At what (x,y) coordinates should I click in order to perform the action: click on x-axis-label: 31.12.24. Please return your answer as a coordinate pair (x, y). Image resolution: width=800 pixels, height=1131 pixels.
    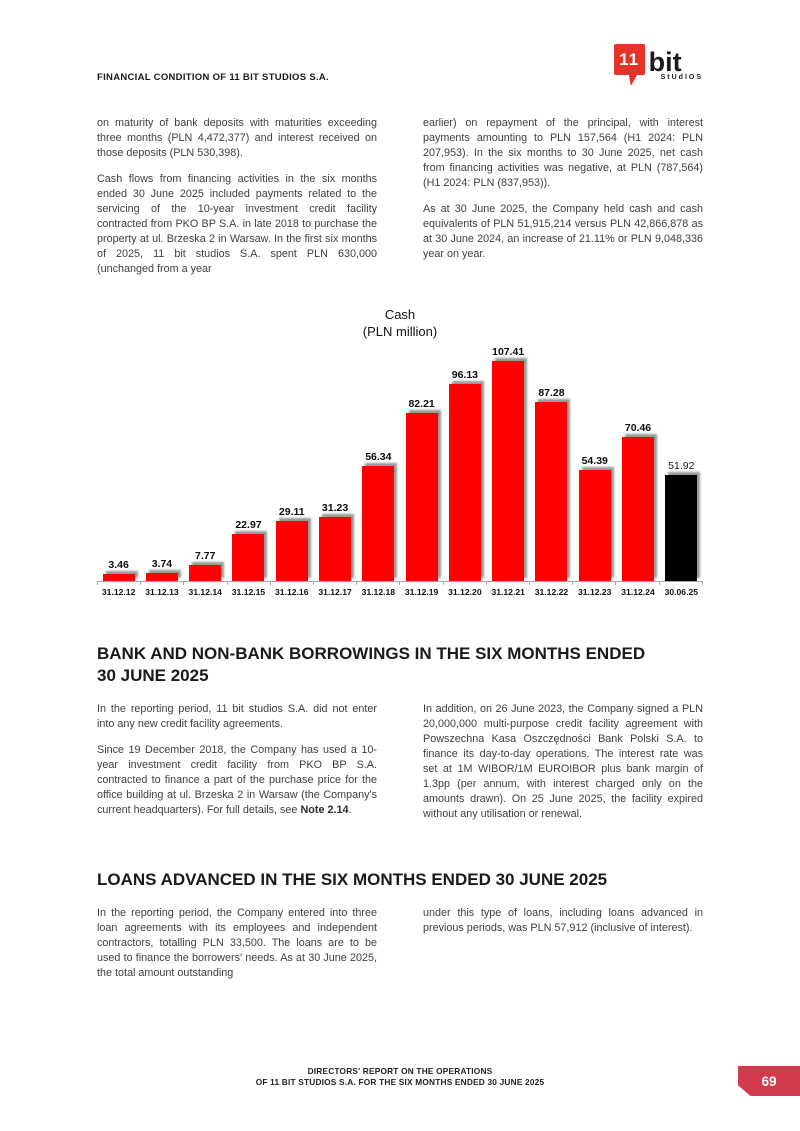
    Looking at the image, I should click on (638, 592).